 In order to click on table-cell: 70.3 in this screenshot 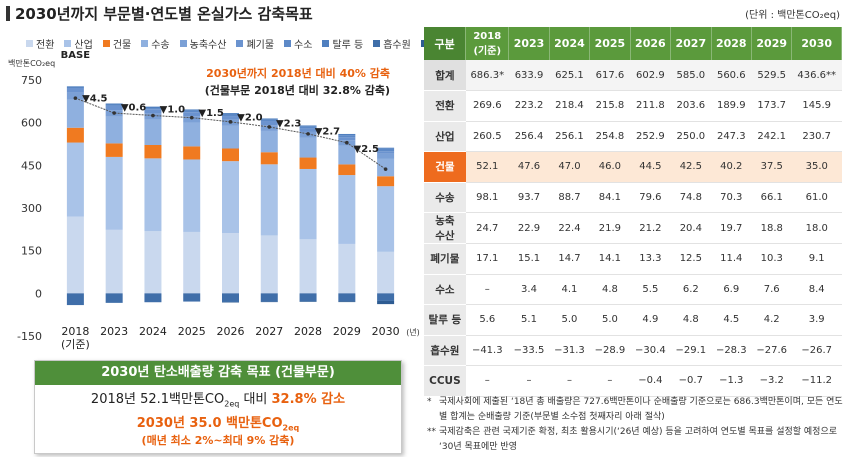, I will do `click(731, 197)`.